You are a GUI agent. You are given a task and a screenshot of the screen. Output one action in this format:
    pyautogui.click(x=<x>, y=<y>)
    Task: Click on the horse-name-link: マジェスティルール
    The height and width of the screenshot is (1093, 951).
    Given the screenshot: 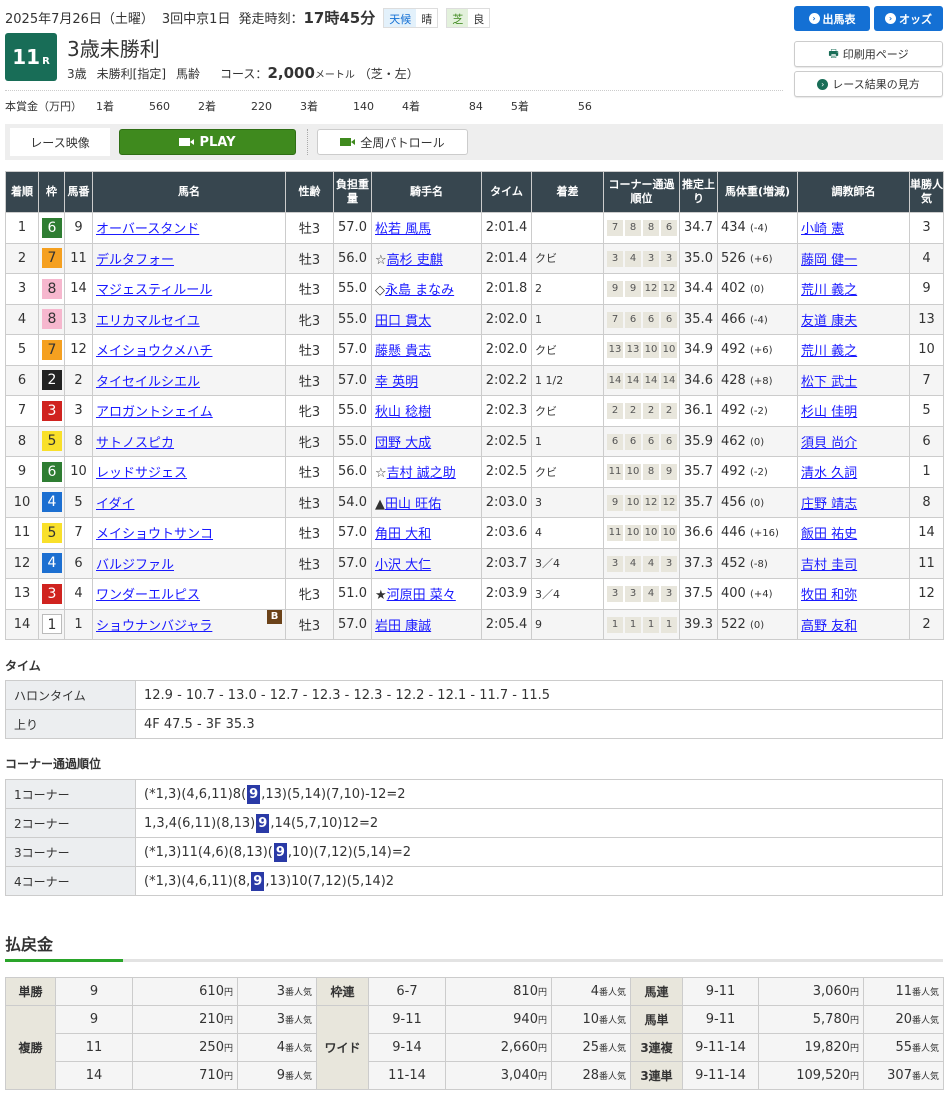 What is the action you would take?
    pyautogui.click(x=154, y=291)
    